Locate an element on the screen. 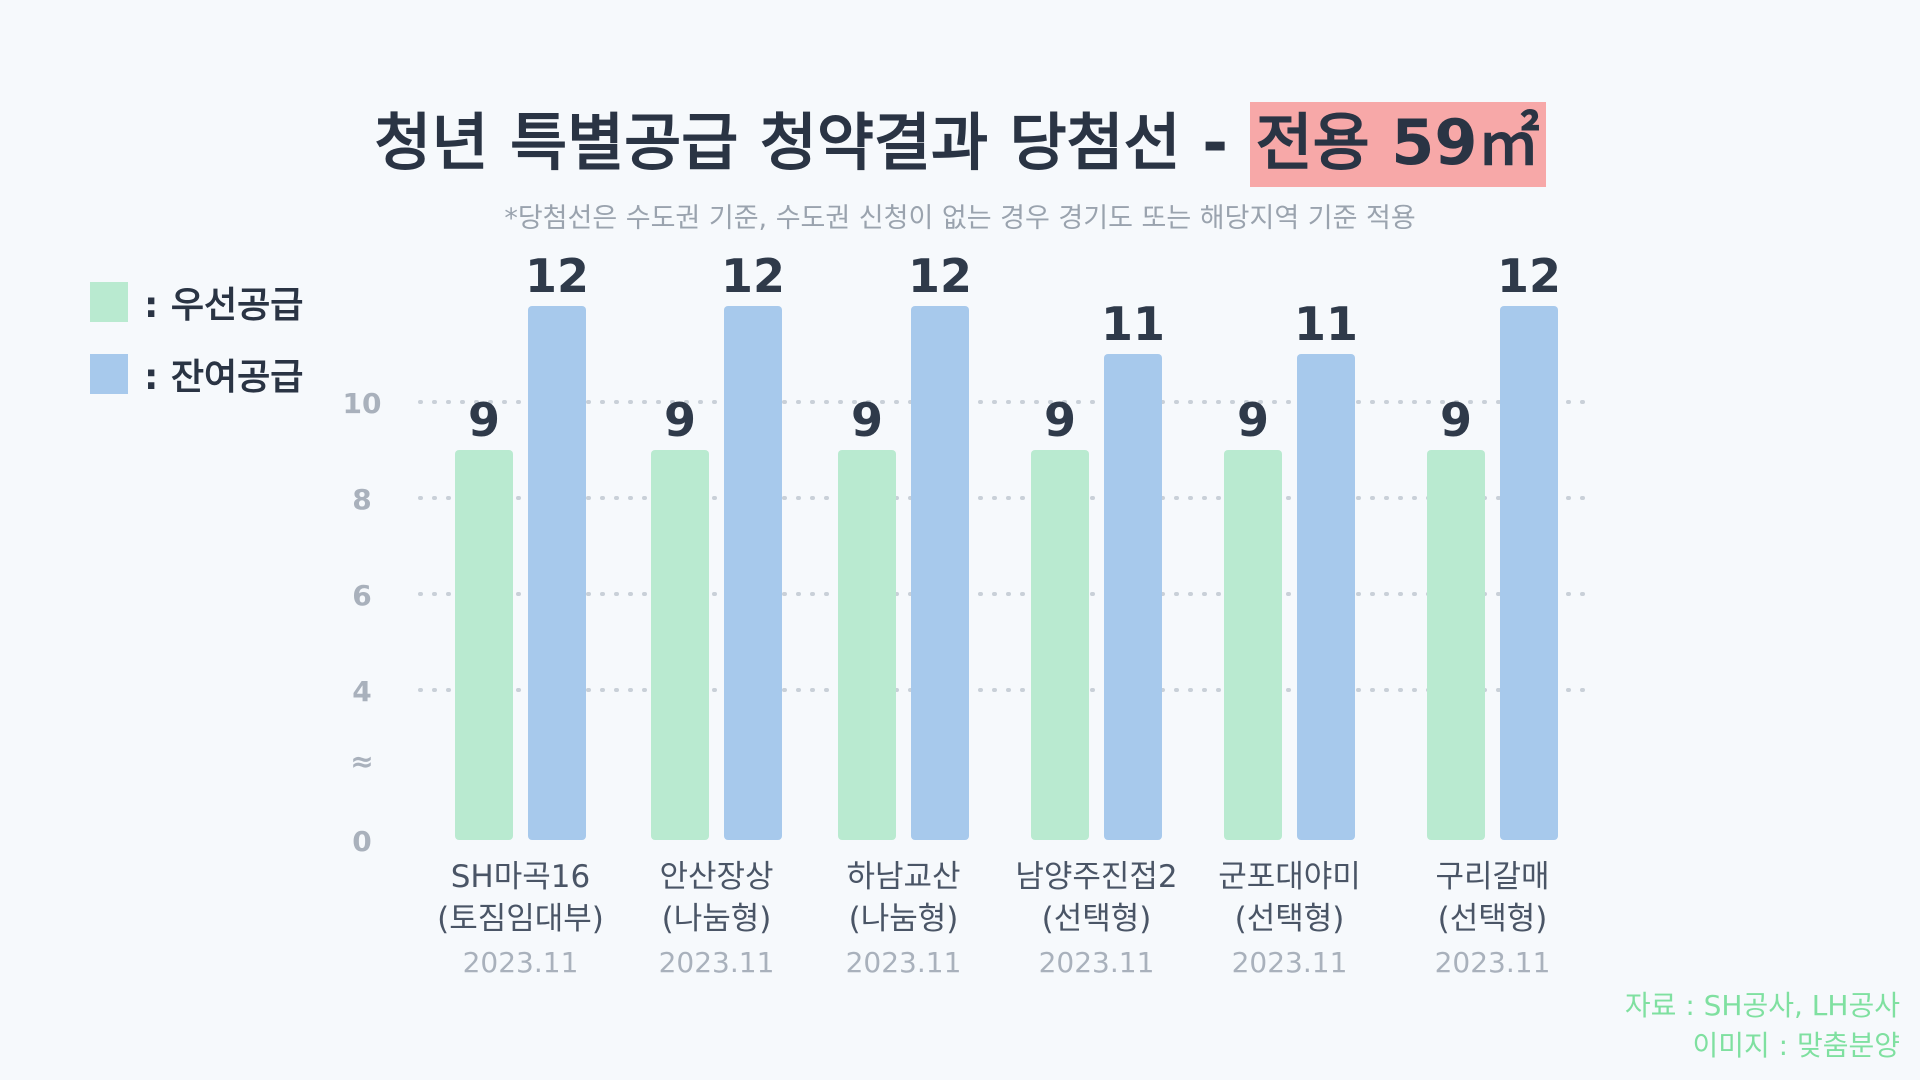 The height and width of the screenshot is (1080, 1920). y-tick-label: 0 is located at coordinates (361, 841).